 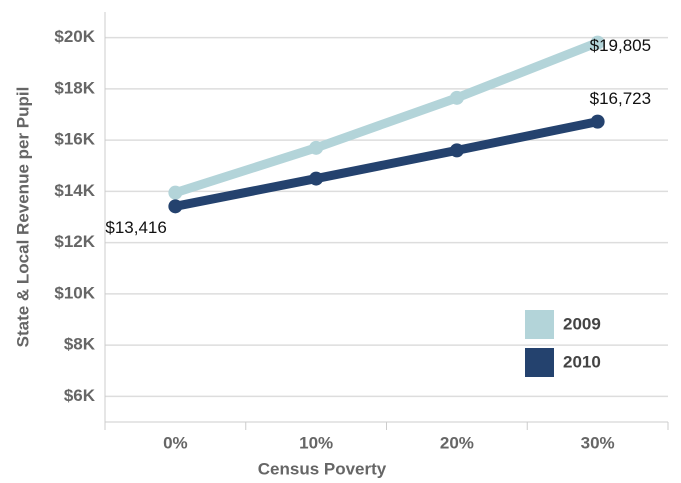 I want to click on y-tick-label: $20K, so click(x=74, y=36).